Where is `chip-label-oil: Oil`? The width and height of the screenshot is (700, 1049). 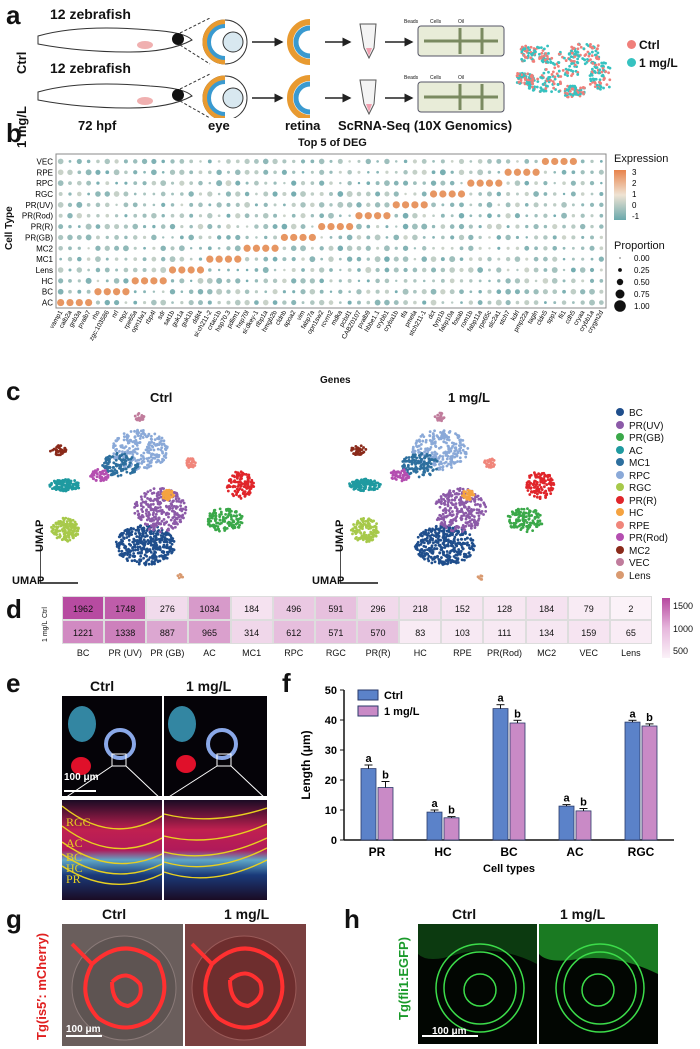 chip-label-oil: Oil is located at coordinates (461, 22).